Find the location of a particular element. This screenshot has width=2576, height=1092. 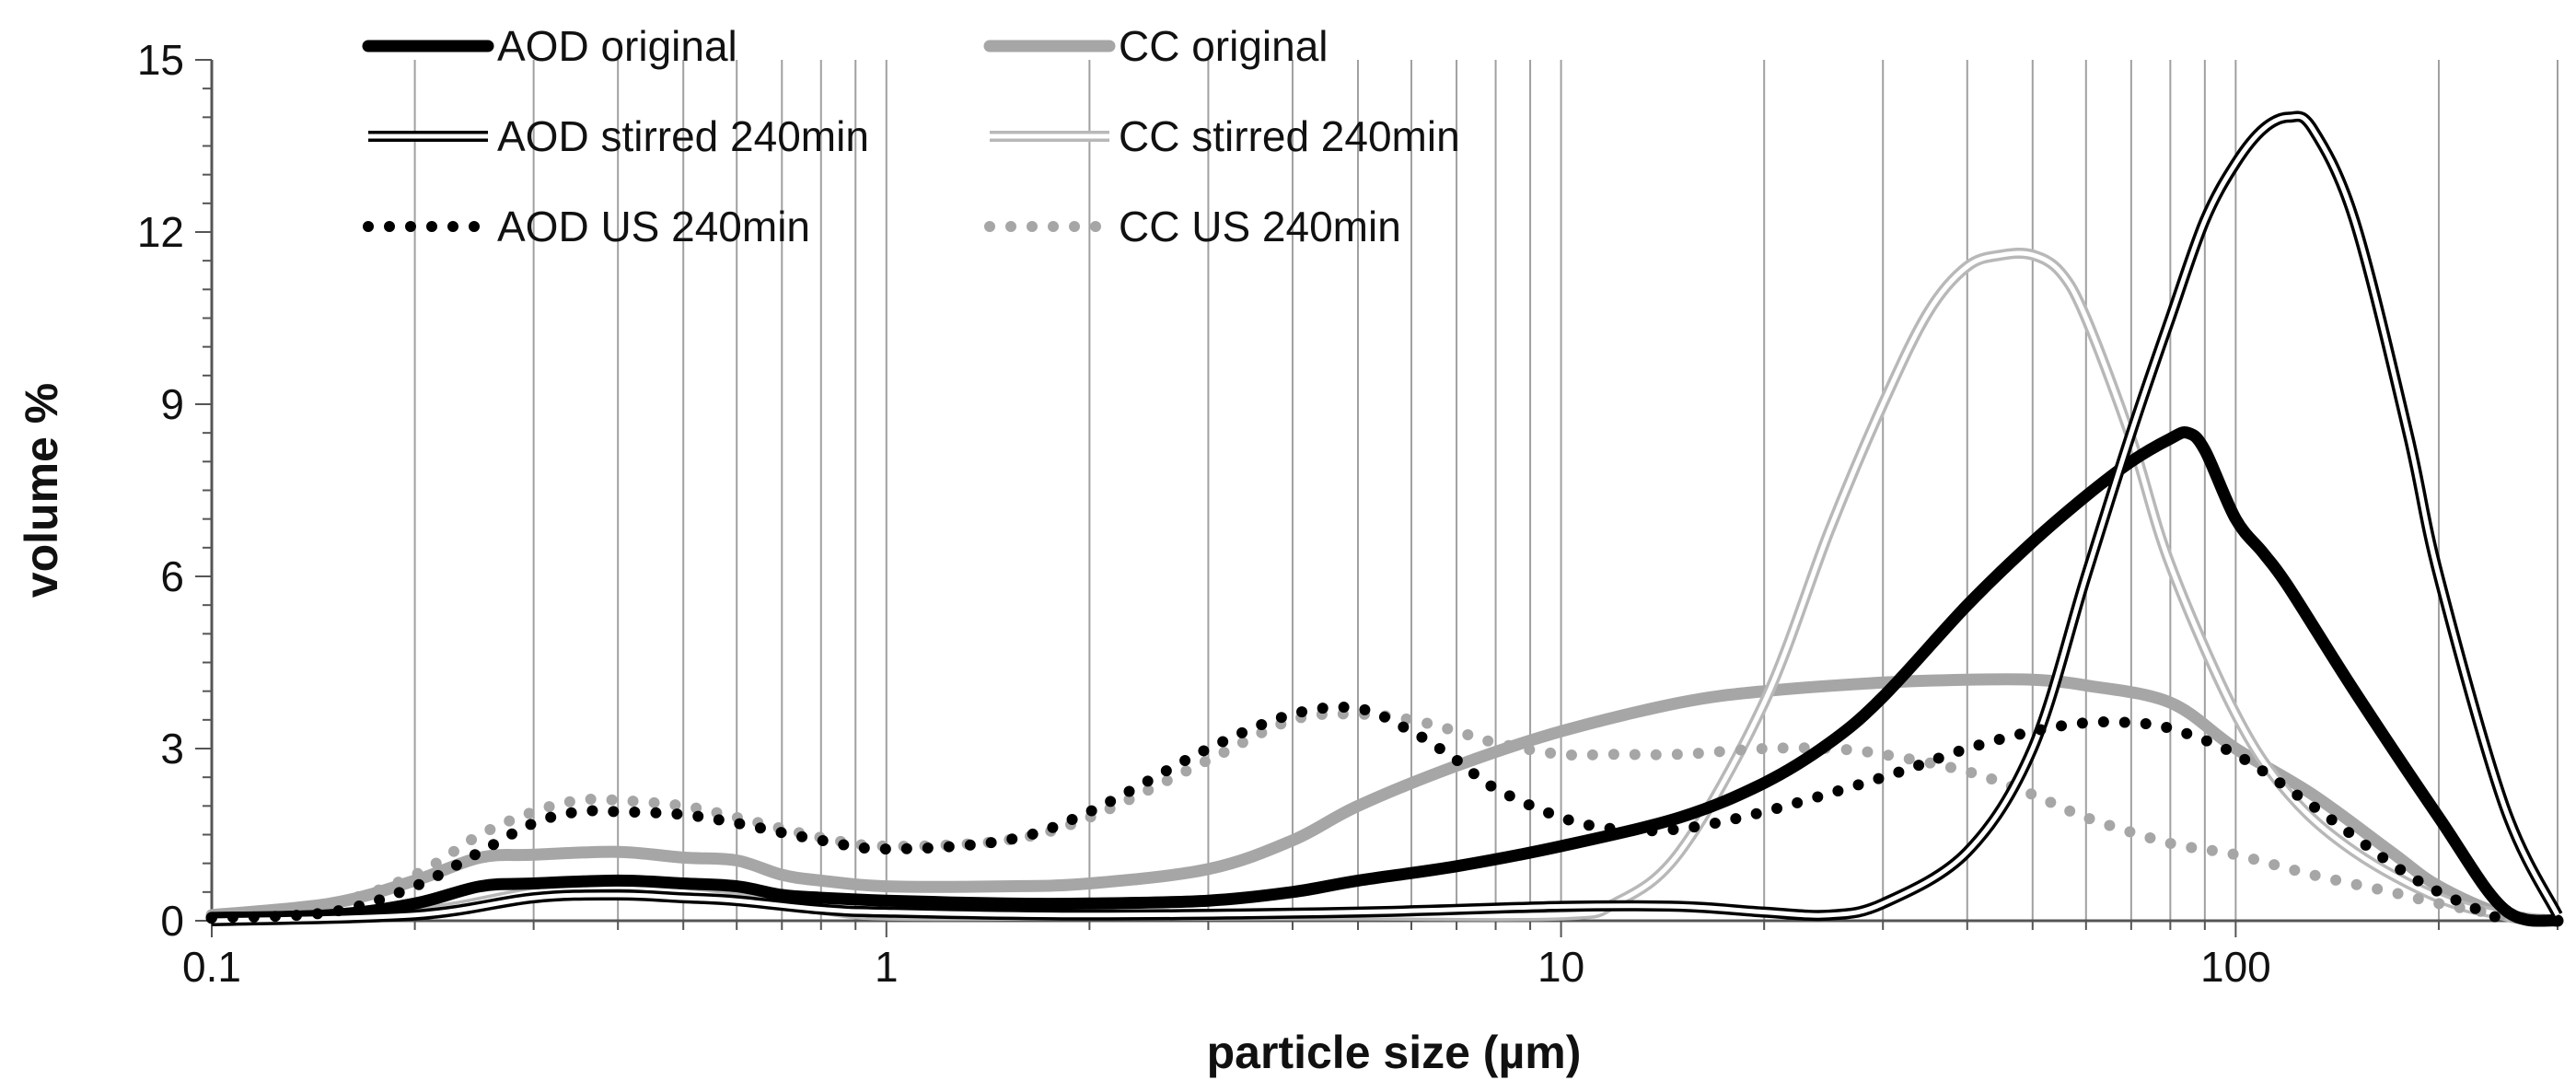

y-tick-label: 0 is located at coordinates (172, 921).